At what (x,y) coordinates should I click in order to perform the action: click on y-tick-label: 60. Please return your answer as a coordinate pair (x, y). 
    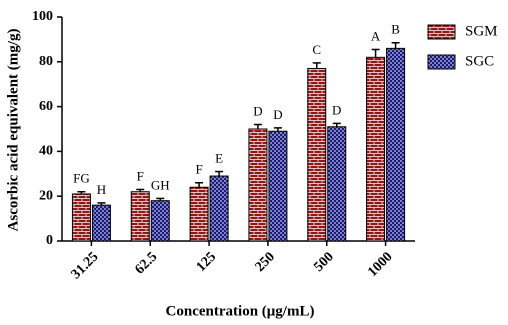
    Looking at the image, I should click on (46, 106).